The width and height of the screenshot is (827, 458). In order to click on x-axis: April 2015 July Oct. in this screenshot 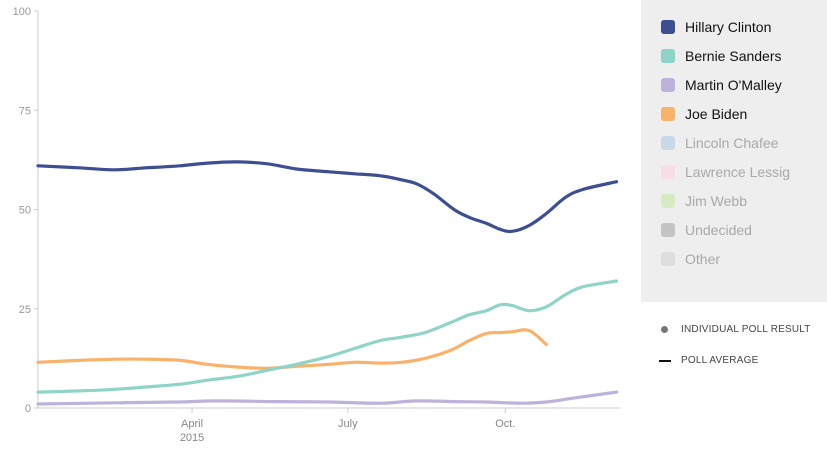, I will do `click(329, 425)`.